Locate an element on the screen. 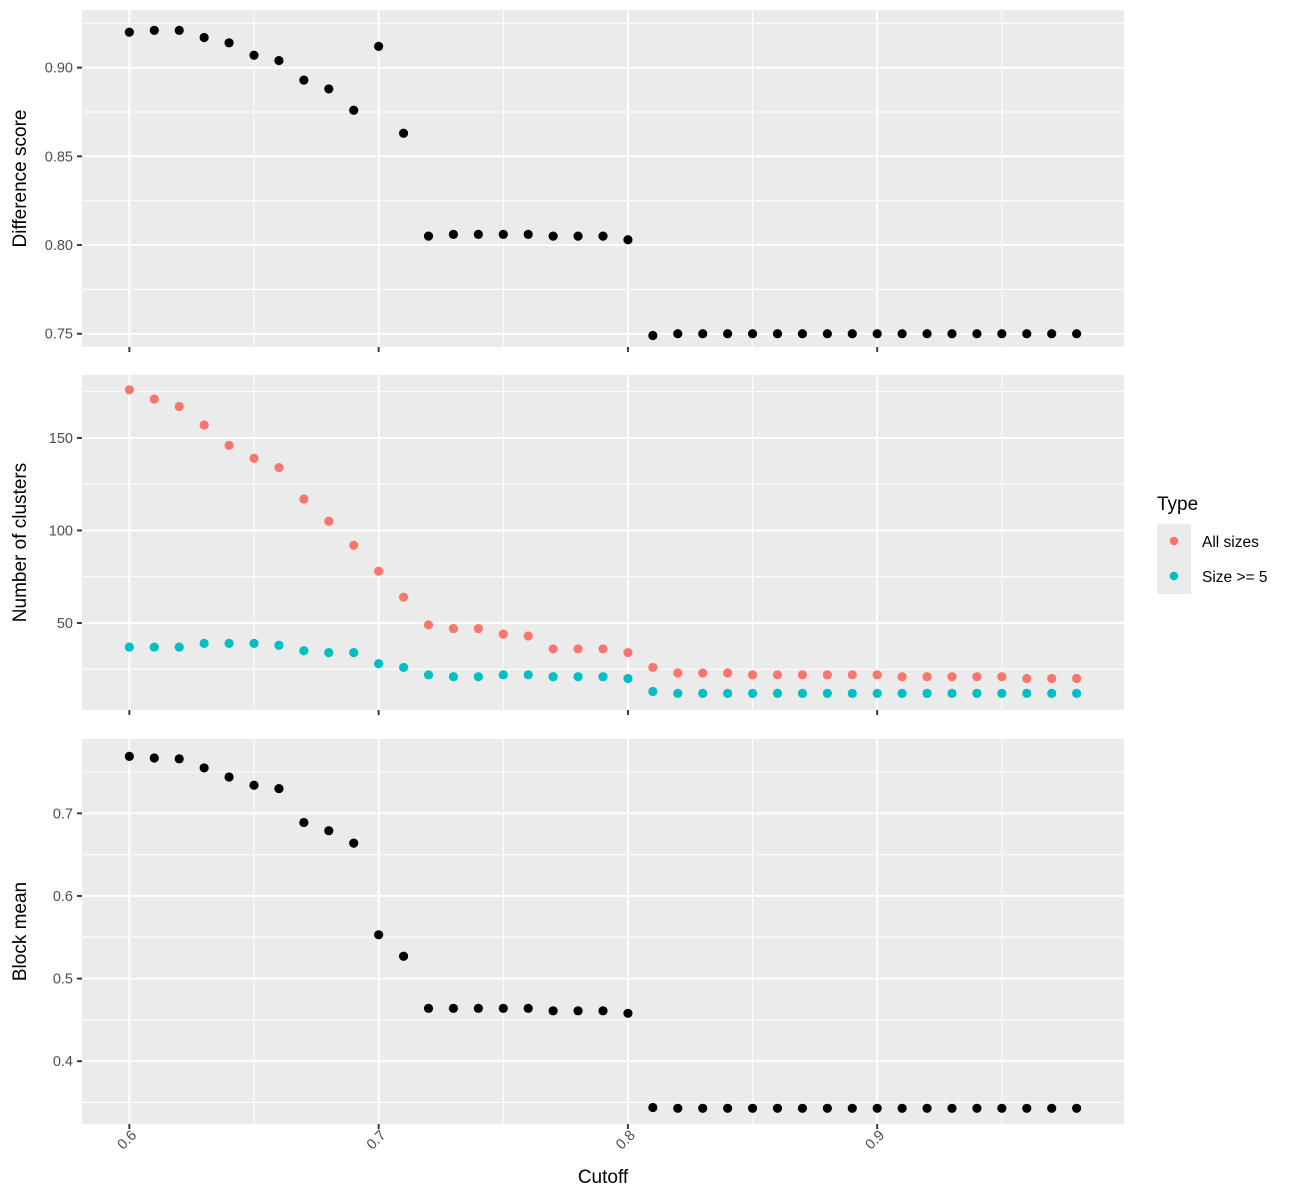 This screenshot has height=1200, width=1300. series-2-points is located at coordinates (603, 668).